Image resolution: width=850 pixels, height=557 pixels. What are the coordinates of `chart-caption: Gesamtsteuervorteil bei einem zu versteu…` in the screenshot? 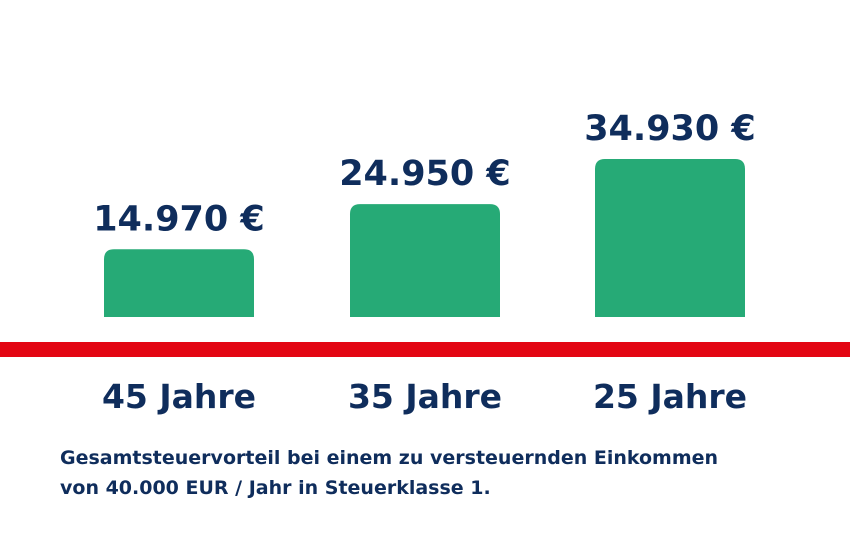 It's located at (440, 473).